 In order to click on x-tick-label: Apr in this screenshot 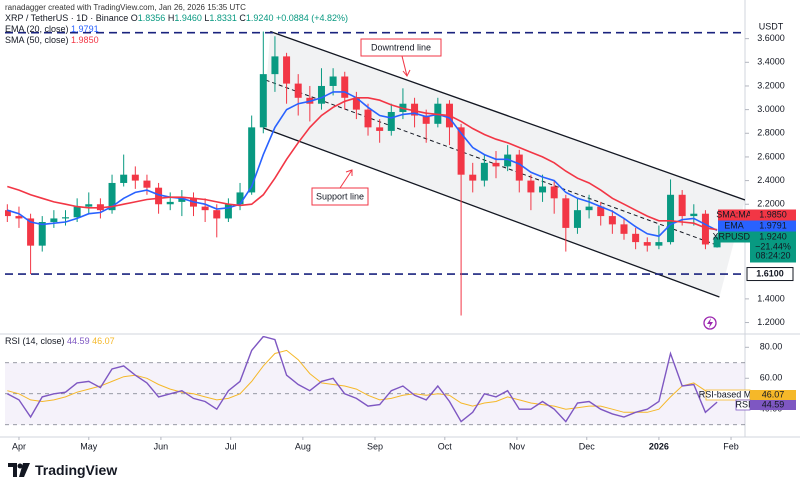, I will do `click(19, 446)`.